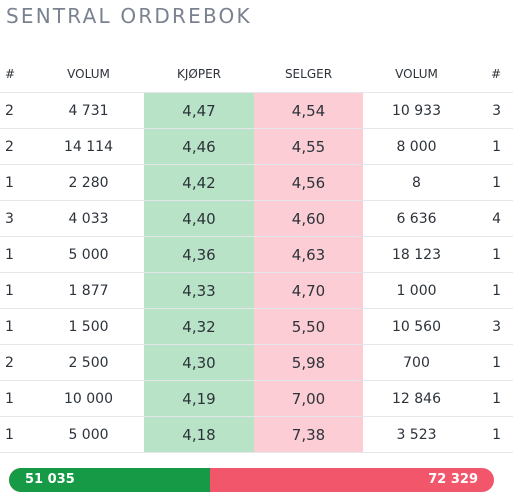 The image size is (513, 497). Describe the element at coordinates (416, 110) in the screenshot. I see `ask-volume-cell: 10 933` at that location.